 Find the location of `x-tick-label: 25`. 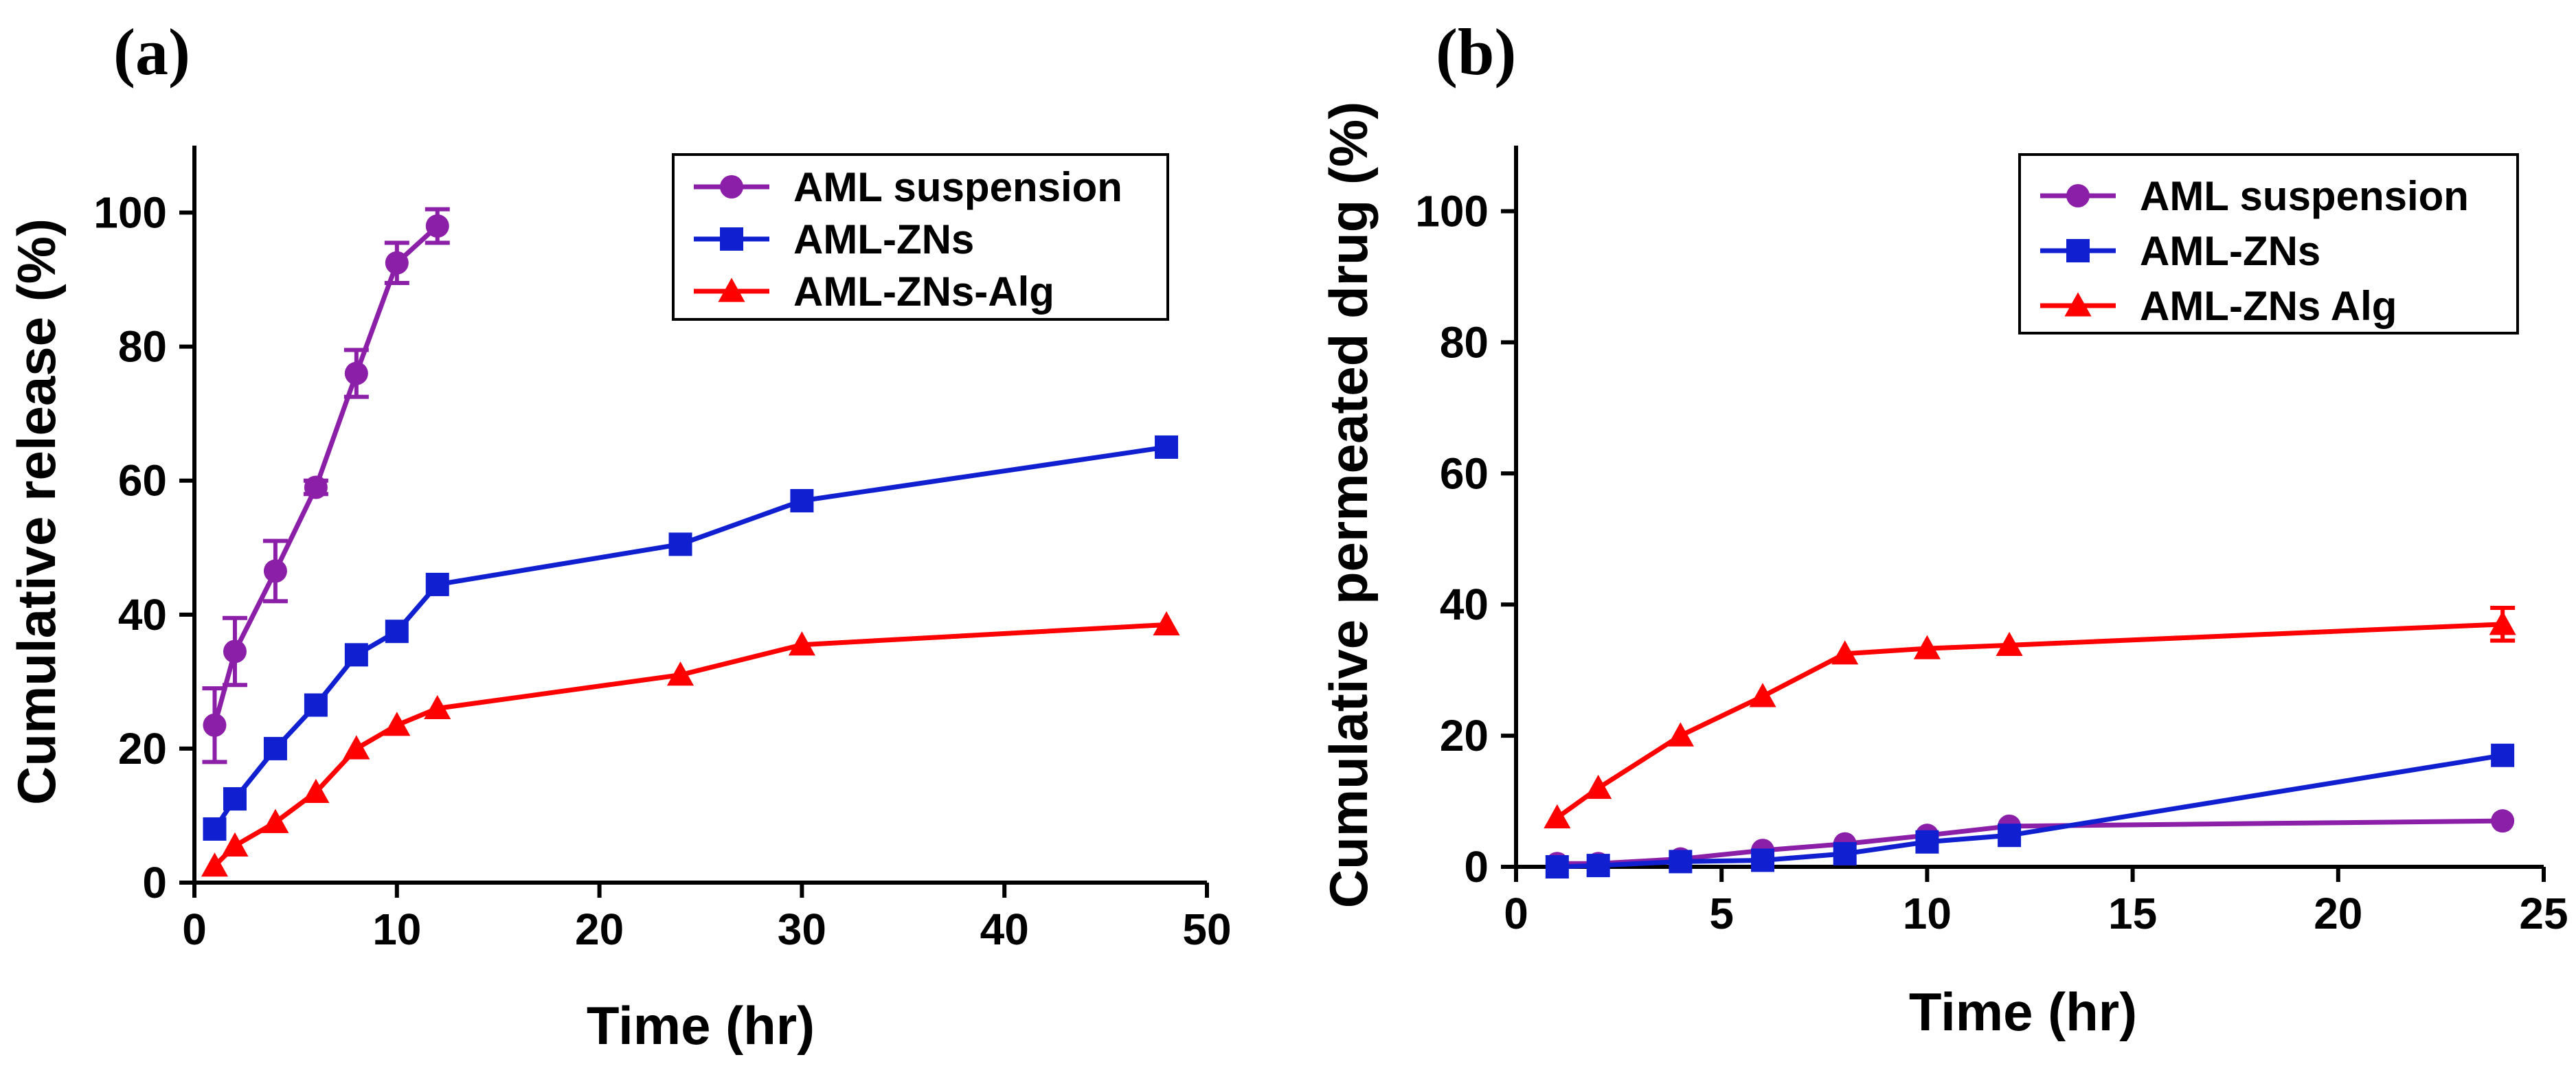

x-tick-label: 25 is located at coordinates (2543, 914).